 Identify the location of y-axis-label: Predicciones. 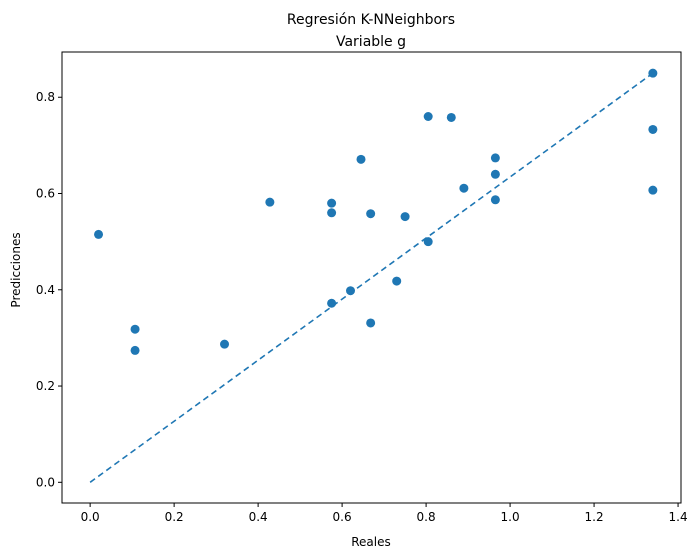
(16, 269).